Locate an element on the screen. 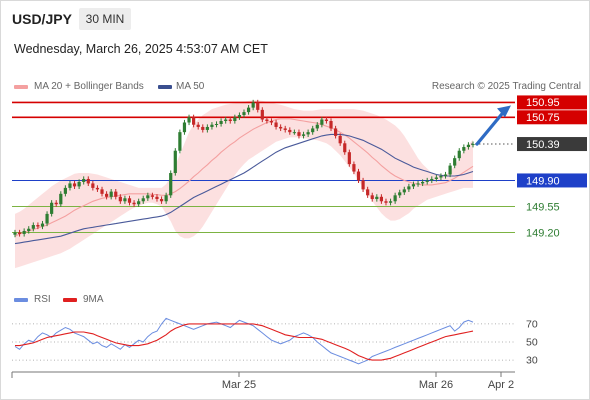 The image size is (590, 400). level-149-90-tag-bg is located at coordinates (552, 180).